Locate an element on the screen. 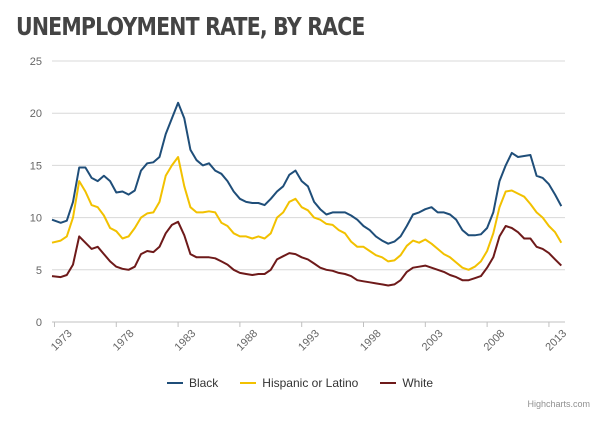 The height and width of the screenshot is (423, 600). x-tick-label: 1993 is located at coordinates (309, 341).